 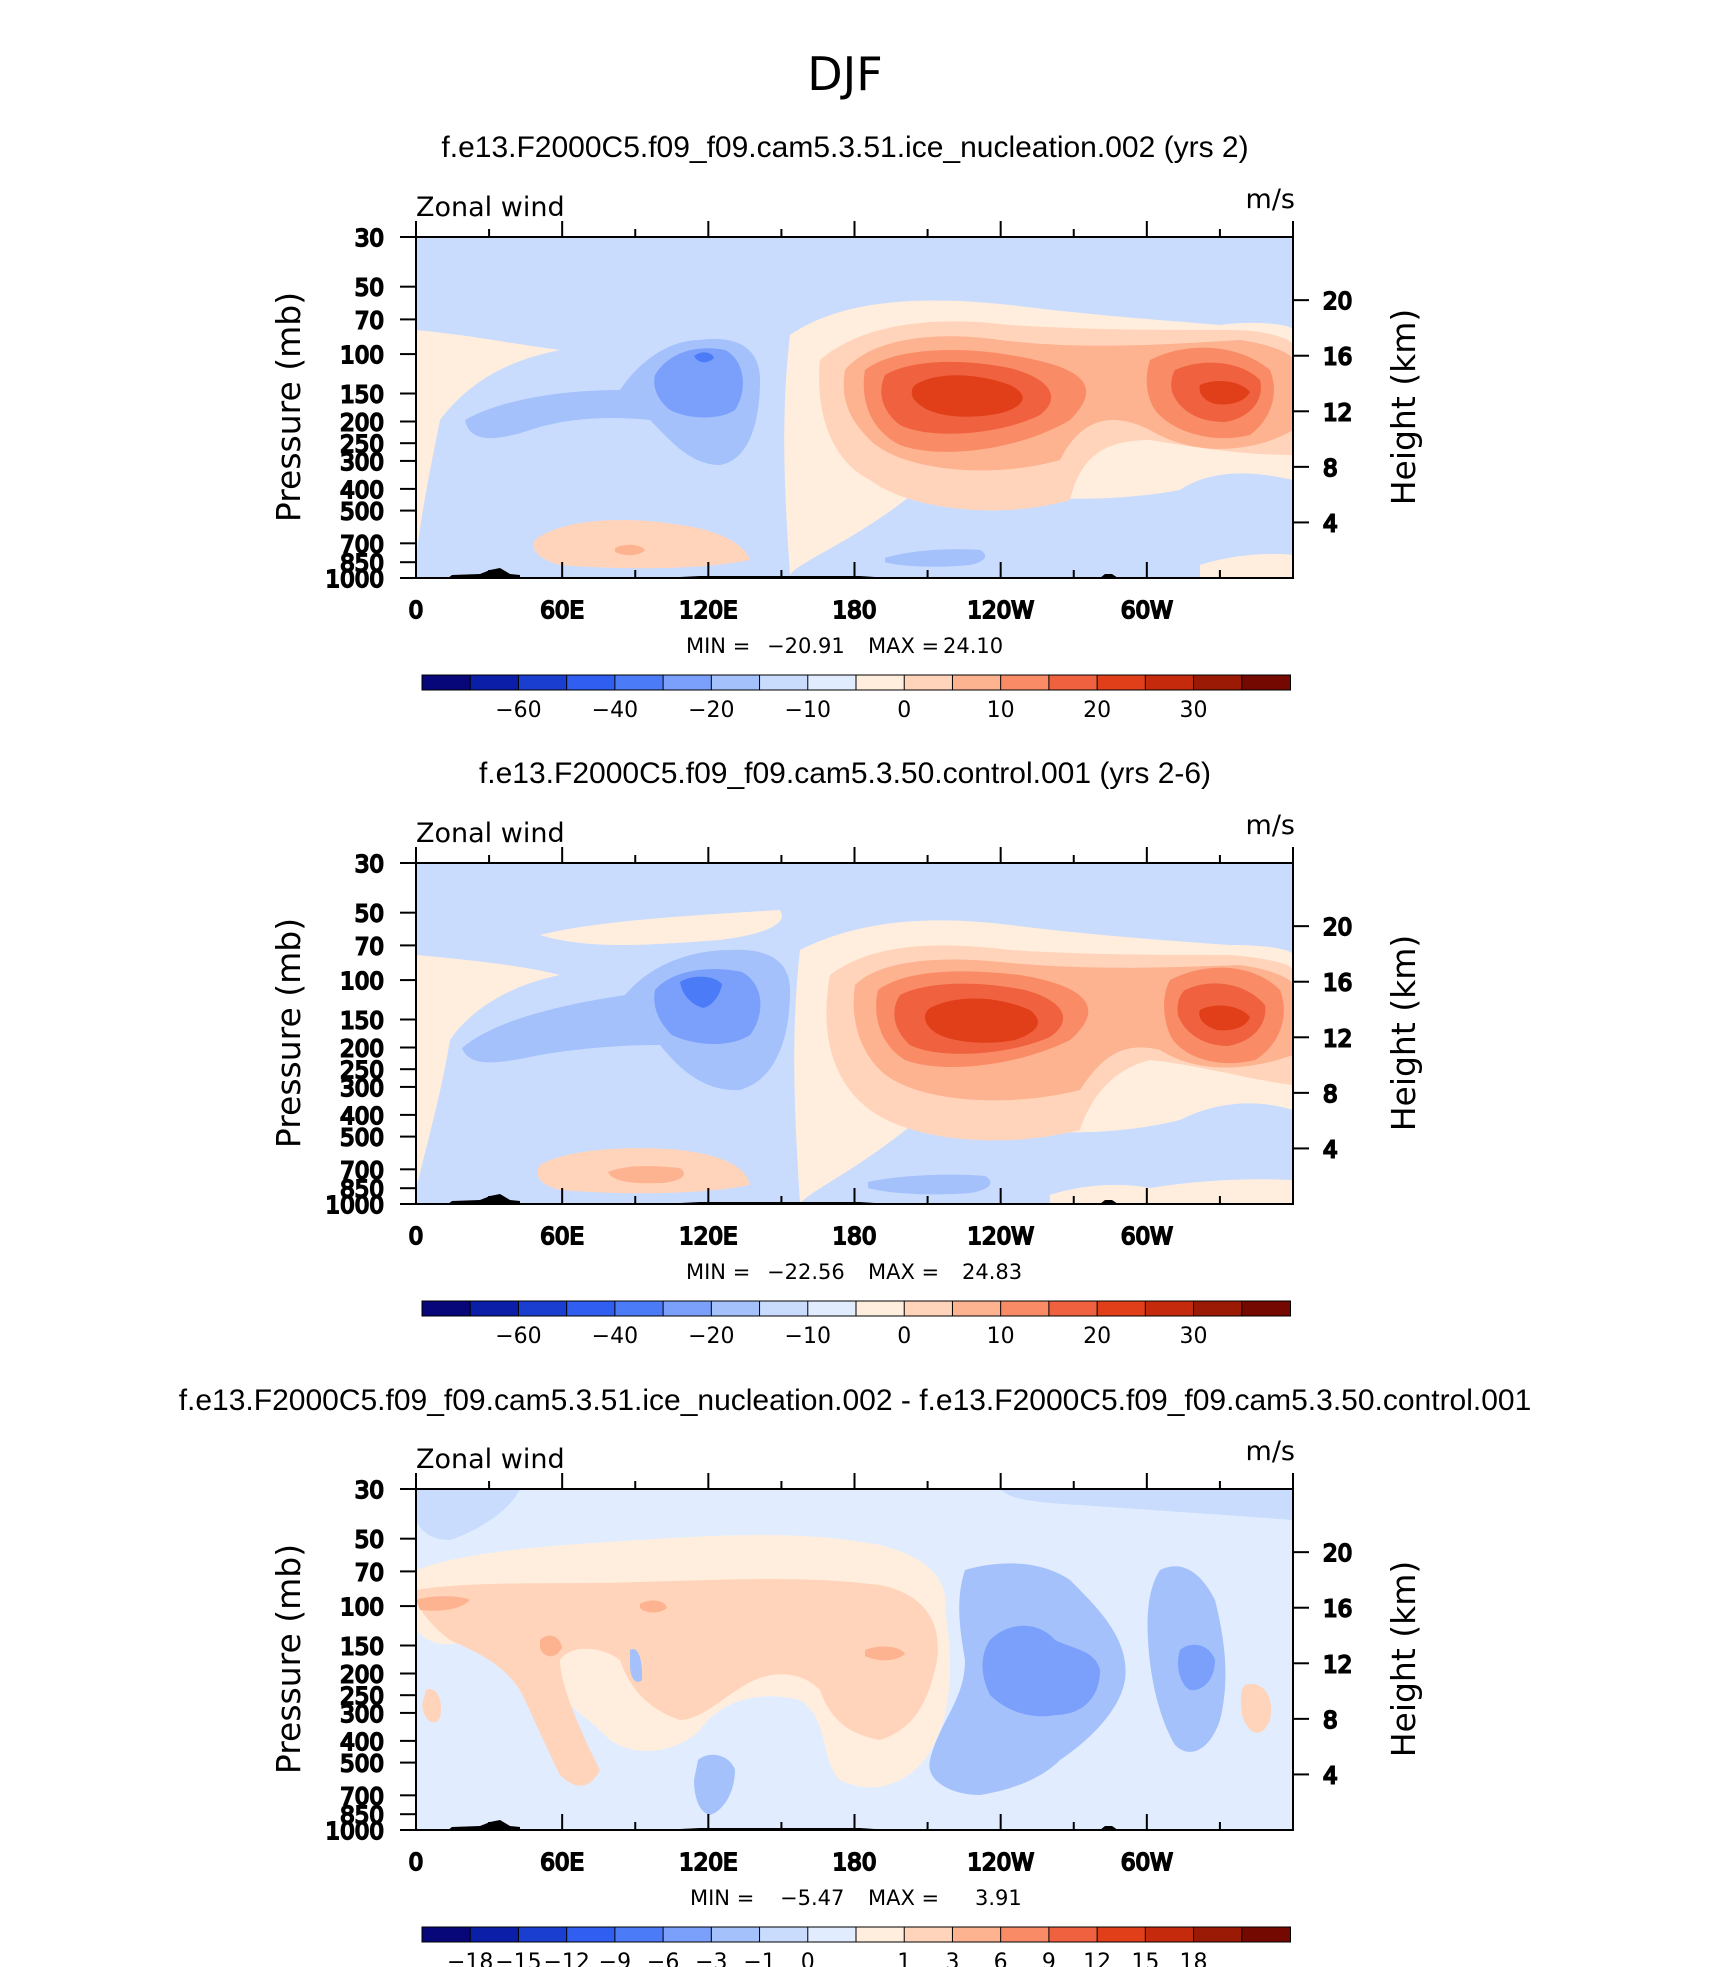 What do you see at coordinates (711, 710) in the screenshot?
I see `colorbar-label: −20` at bounding box center [711, 710].